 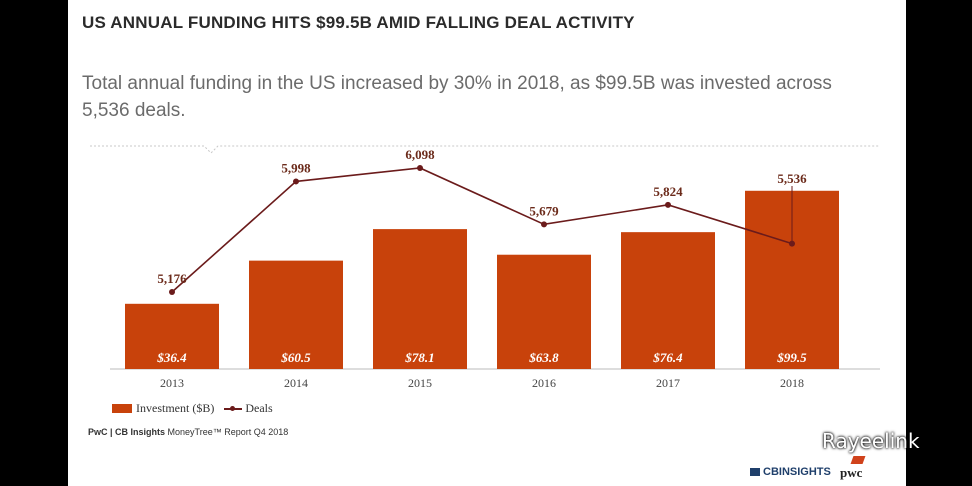 What do you see at coordinates (755, 472) in the screenshot?
I see `cbinsights-mark-icon` at bounding box center [755, 472].